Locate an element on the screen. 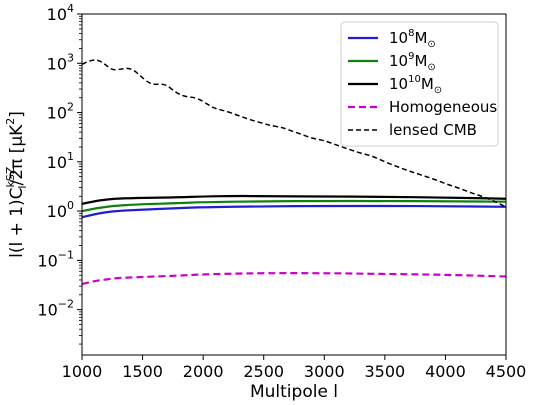 The width and height of the screenshot is (538, 405). y-tick-exponent: 2 is located at coordinates (70, 107).